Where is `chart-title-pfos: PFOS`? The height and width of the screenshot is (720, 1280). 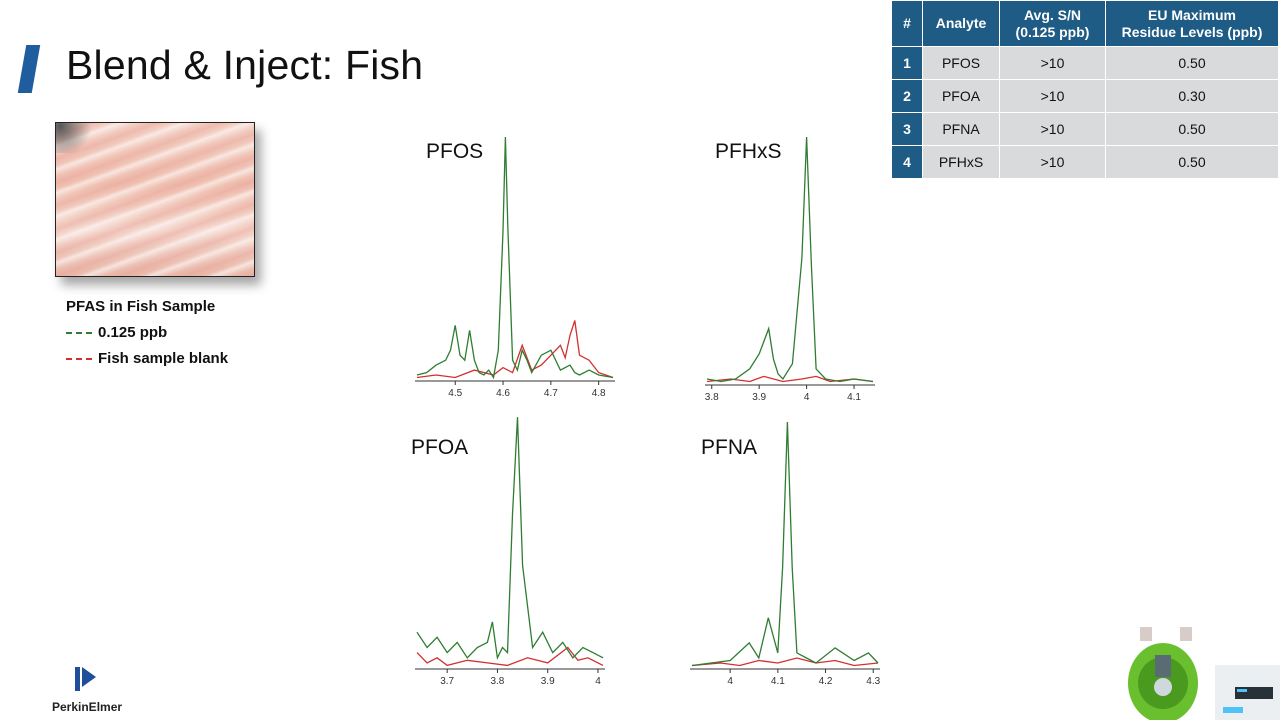 chart-title-pfos: PFOS is located at coordinates (455, 151).